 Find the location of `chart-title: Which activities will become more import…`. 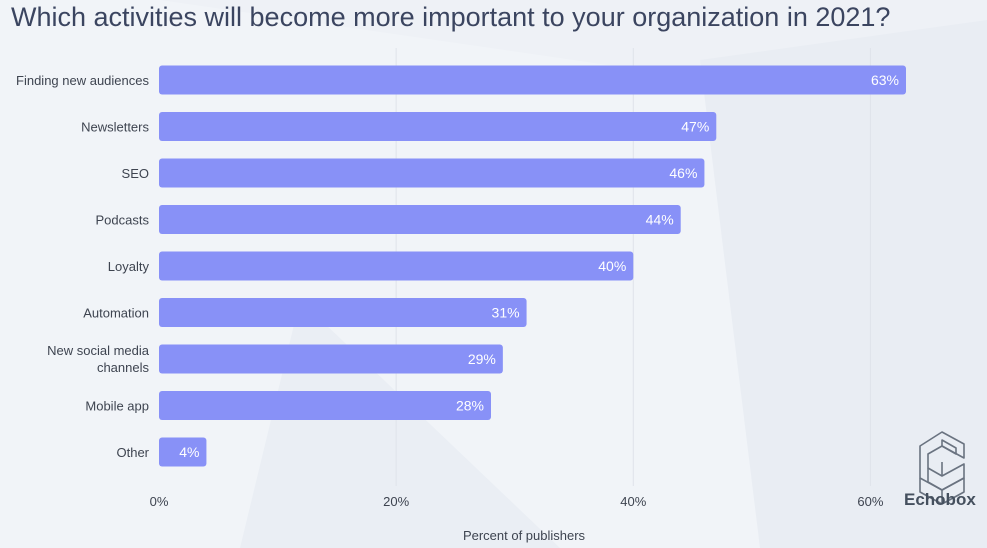

chart-title: Which activities will become more import… is located at coordinates (451, 17).